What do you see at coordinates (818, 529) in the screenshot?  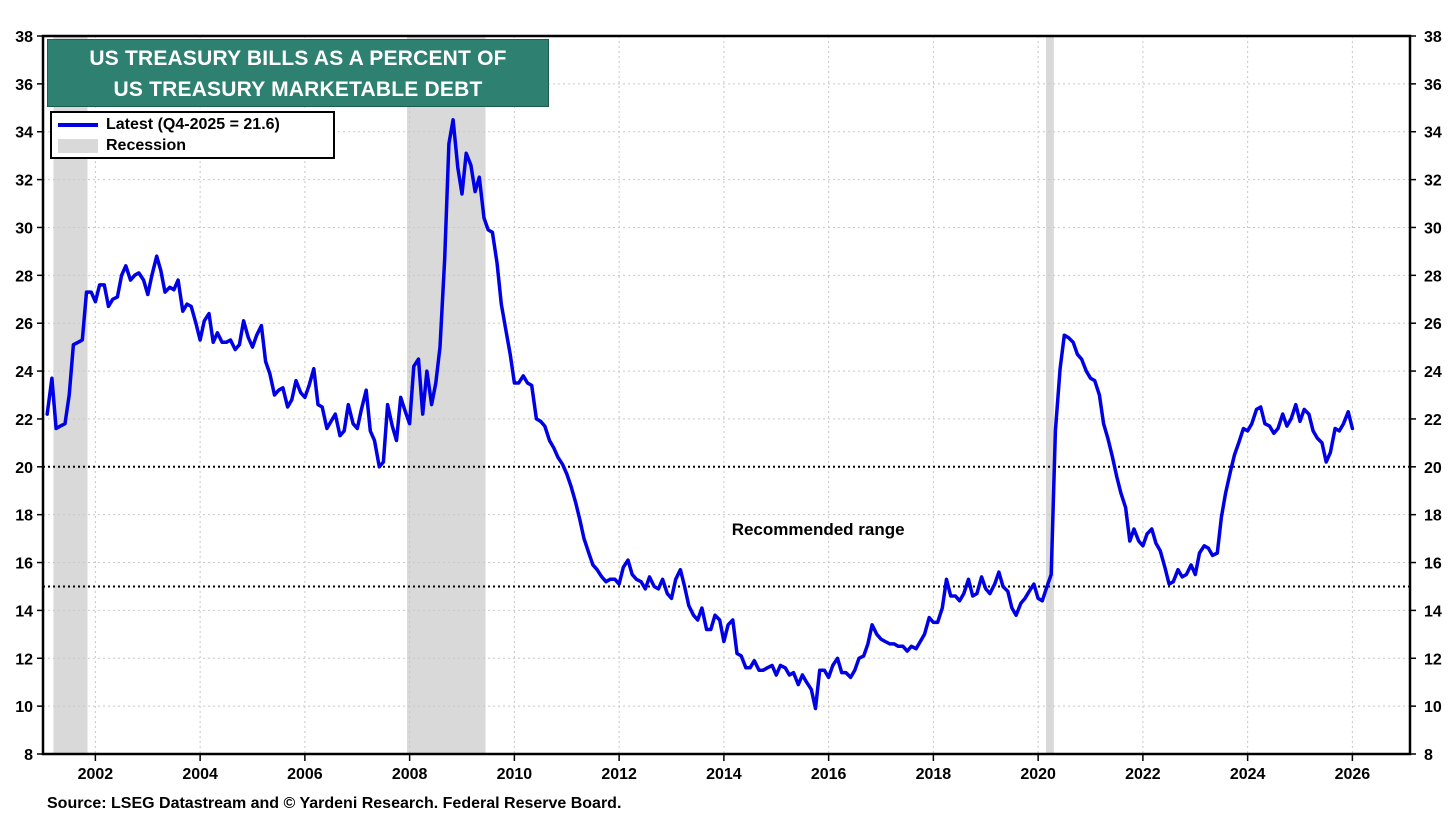 I see `recommended-range-label: Recommended range` at bounding box center [818, 529].